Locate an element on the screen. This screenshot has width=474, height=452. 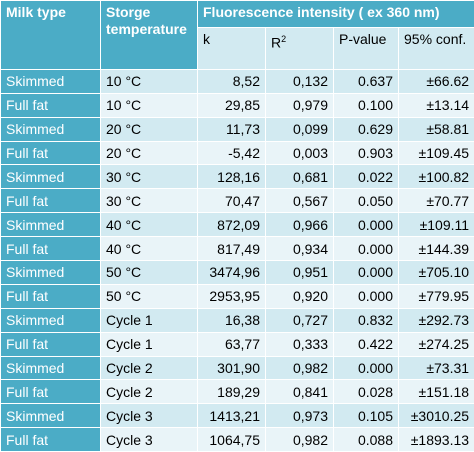
table-cell: 0.028 is located at coordinates (366, 392).